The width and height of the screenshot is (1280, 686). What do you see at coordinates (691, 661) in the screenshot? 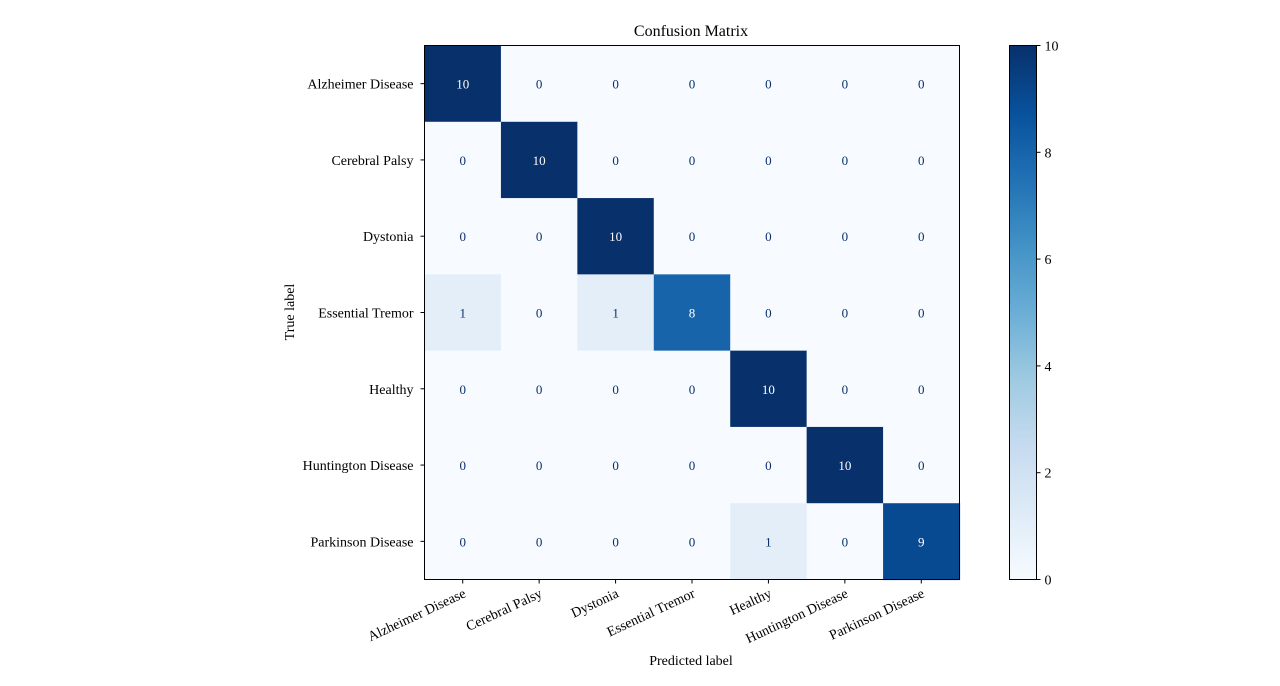
I see `x-axis-label: Predicted label` at bounding box center [691, 661].